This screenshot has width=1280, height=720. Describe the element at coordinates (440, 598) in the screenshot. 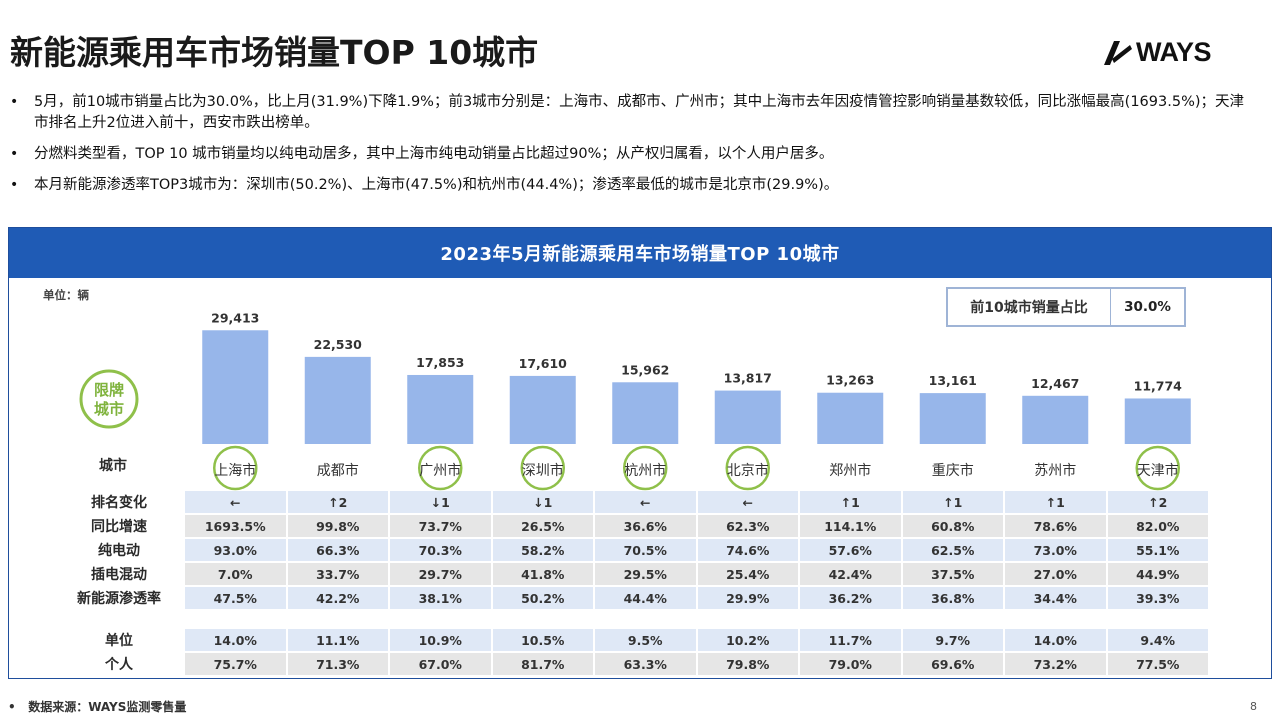

I see `table-cell: 38.1%` at that location.